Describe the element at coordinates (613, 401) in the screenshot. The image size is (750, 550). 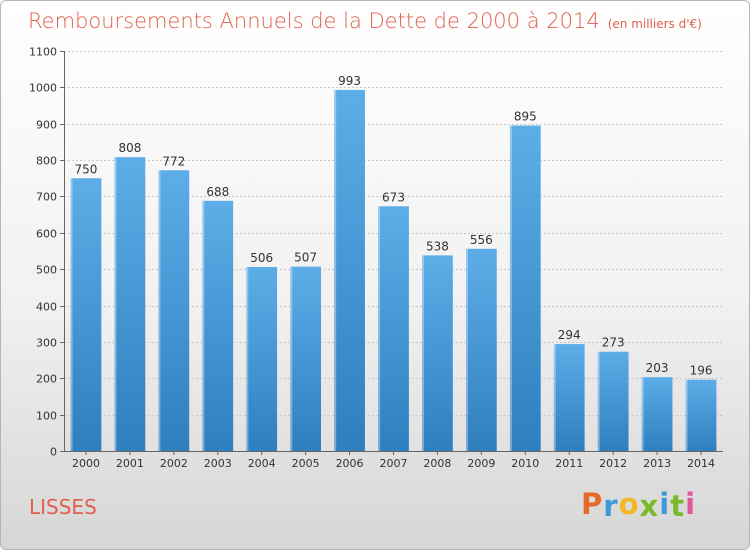
I see `bar-2012` at that location.